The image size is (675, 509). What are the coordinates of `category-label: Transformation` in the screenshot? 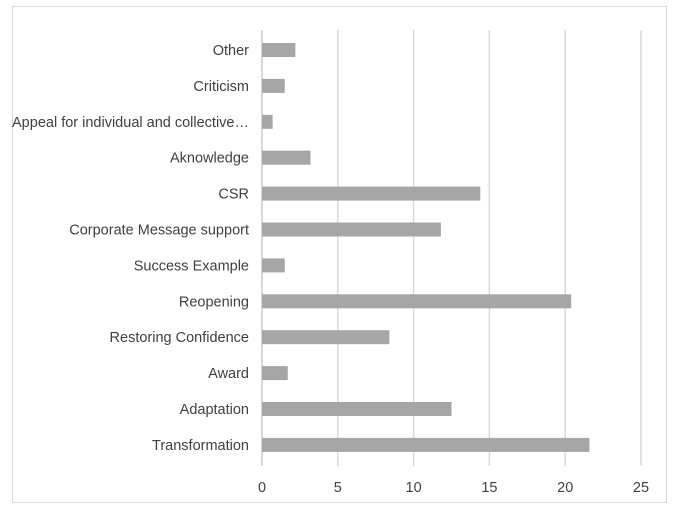 It's located at (200, 446).